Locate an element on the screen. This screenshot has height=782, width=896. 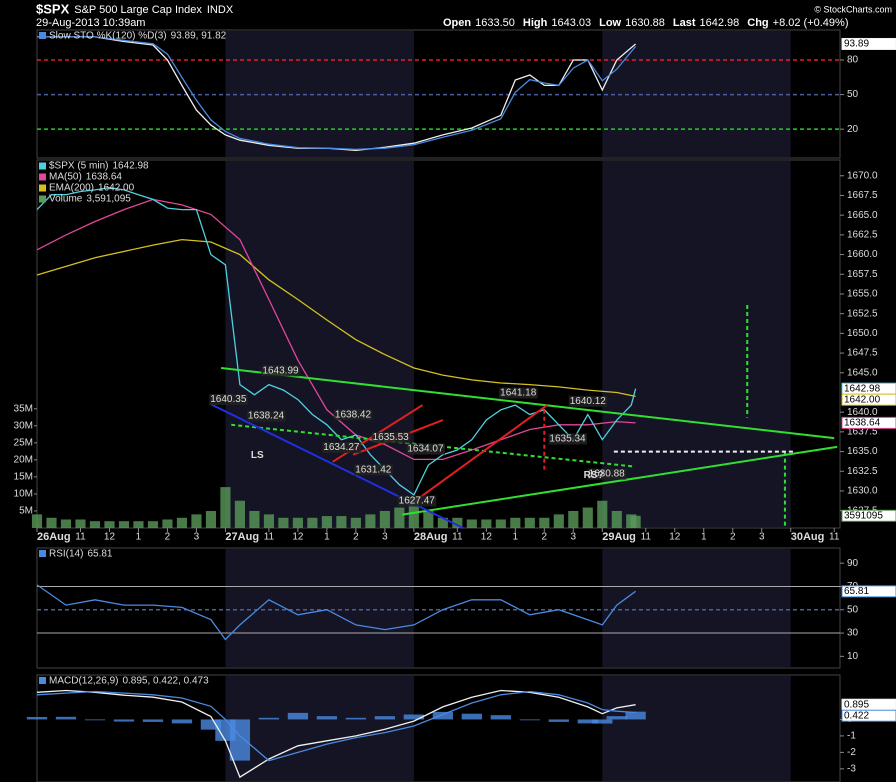
price-annotation: 1643.99 is located at coordinates (280, 370).